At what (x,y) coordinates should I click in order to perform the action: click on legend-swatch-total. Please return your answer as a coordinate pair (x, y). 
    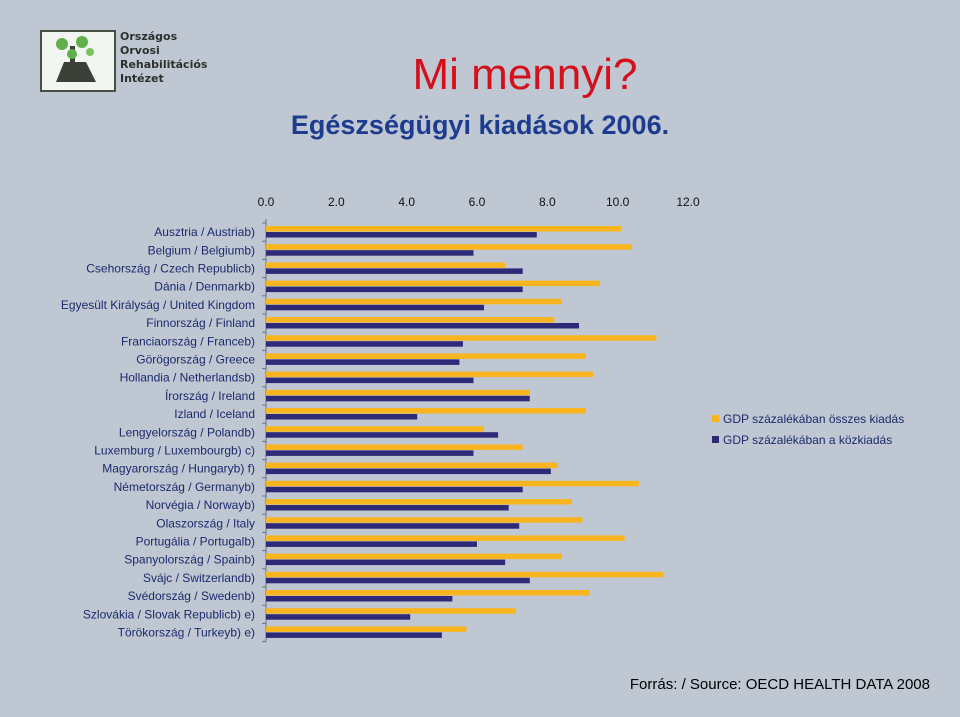
    Looking at the image, I should click on (715, 418).